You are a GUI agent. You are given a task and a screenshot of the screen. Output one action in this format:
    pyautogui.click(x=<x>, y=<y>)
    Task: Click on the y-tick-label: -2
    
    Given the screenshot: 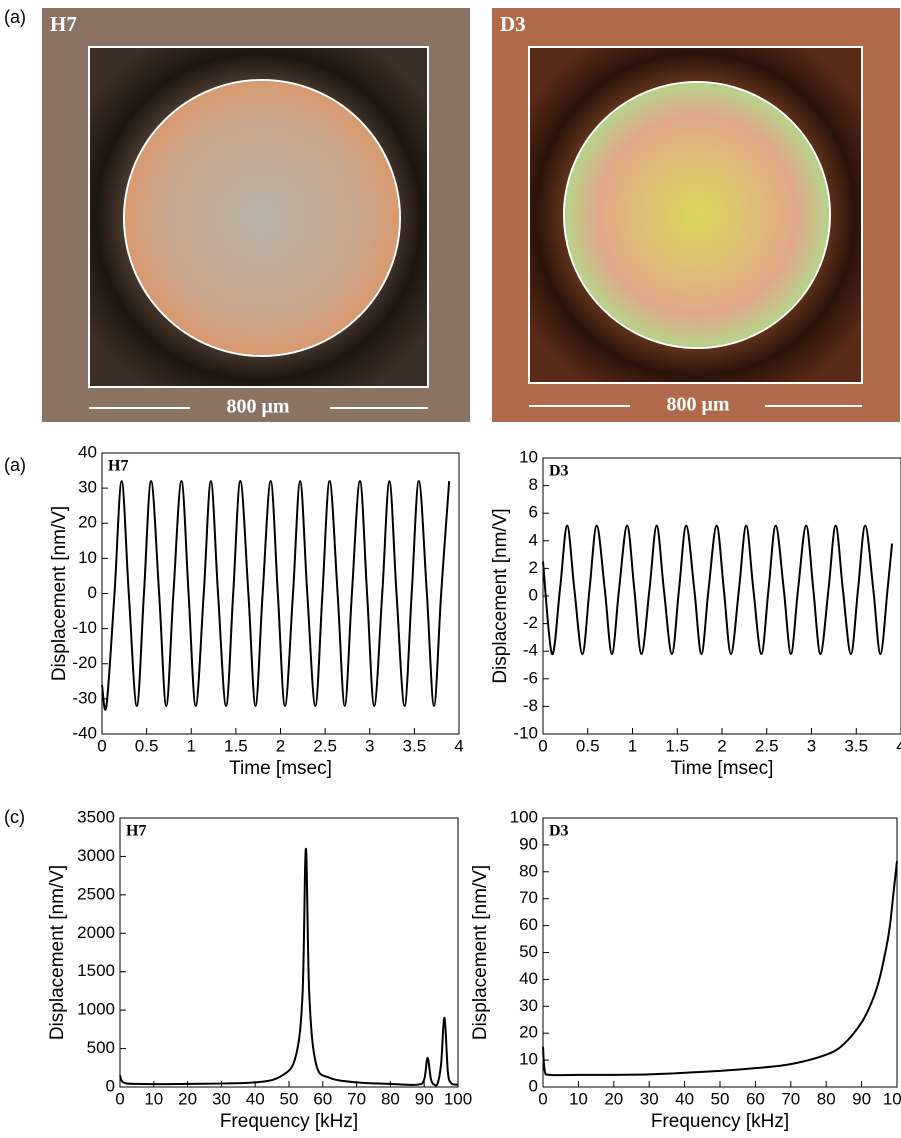 What is the action you would take?
    pyautogui.click(x=530, y=622)
    